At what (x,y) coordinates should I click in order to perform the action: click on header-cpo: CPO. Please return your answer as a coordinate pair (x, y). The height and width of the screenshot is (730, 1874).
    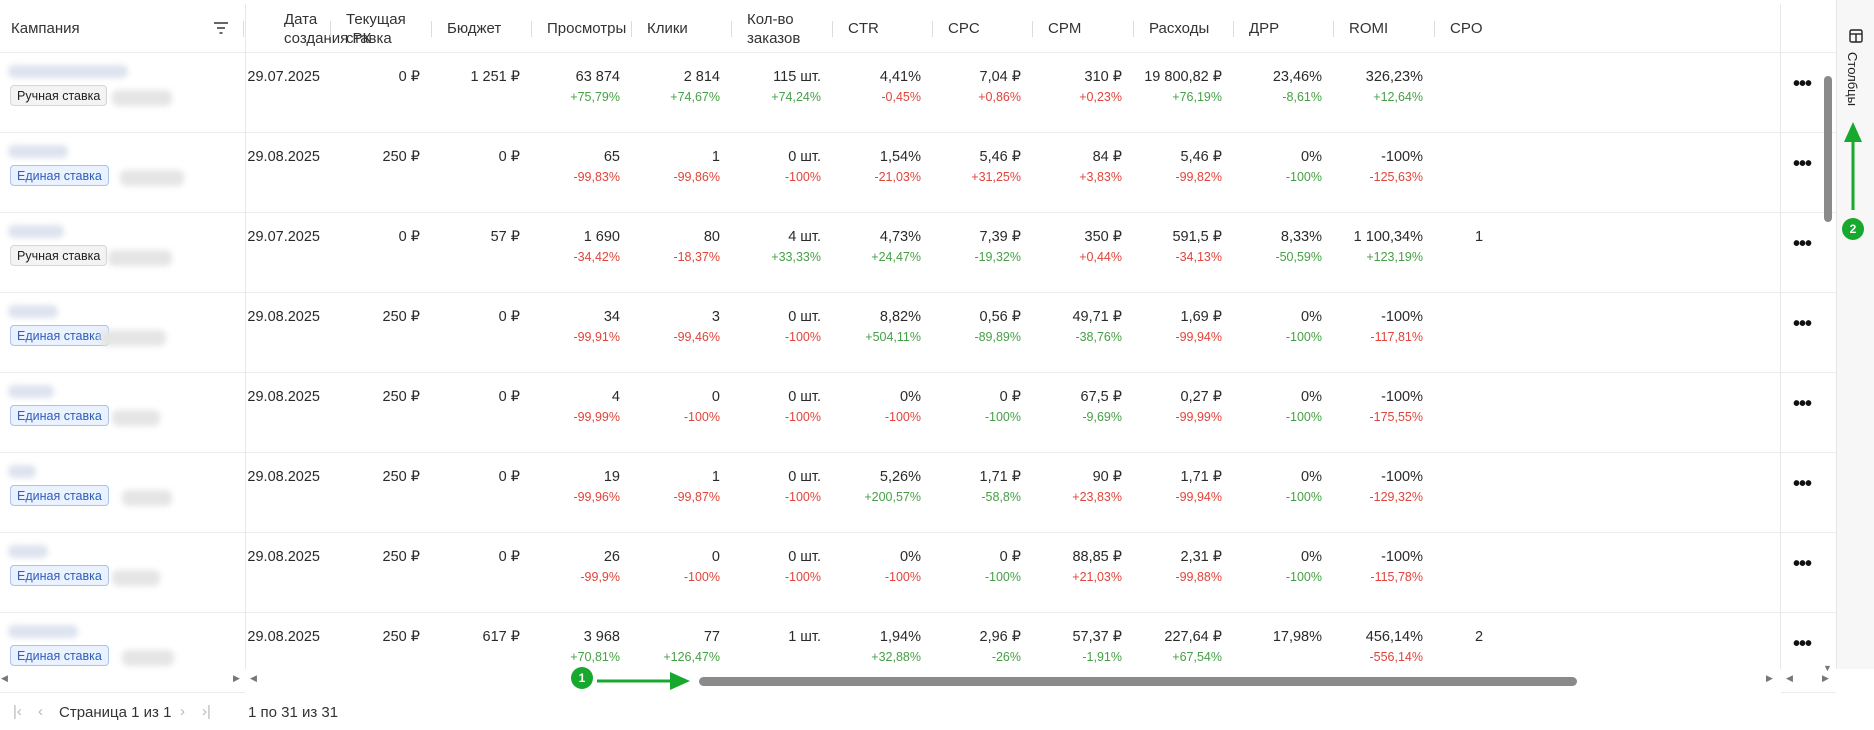
    Looking at the image, I should click on (1466, 28).